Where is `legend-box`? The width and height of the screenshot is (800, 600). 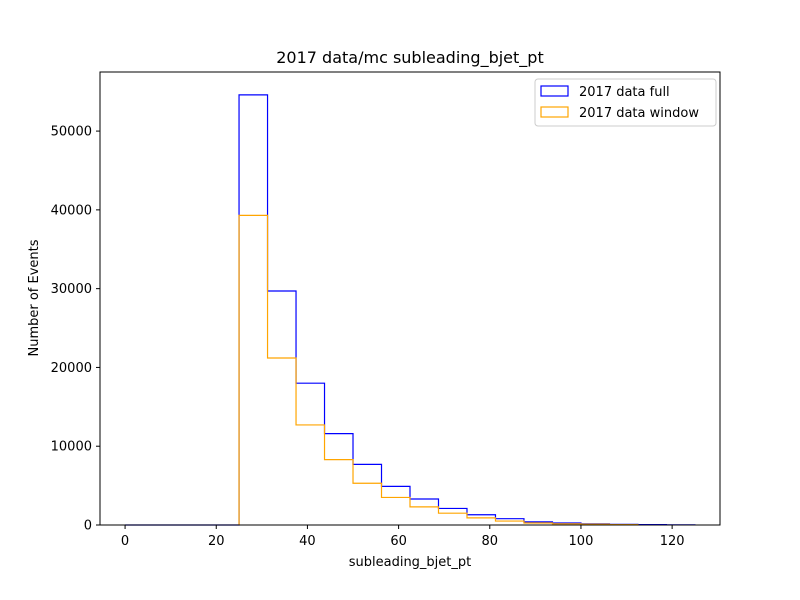
legend-box is located at coordinates (625, 102).